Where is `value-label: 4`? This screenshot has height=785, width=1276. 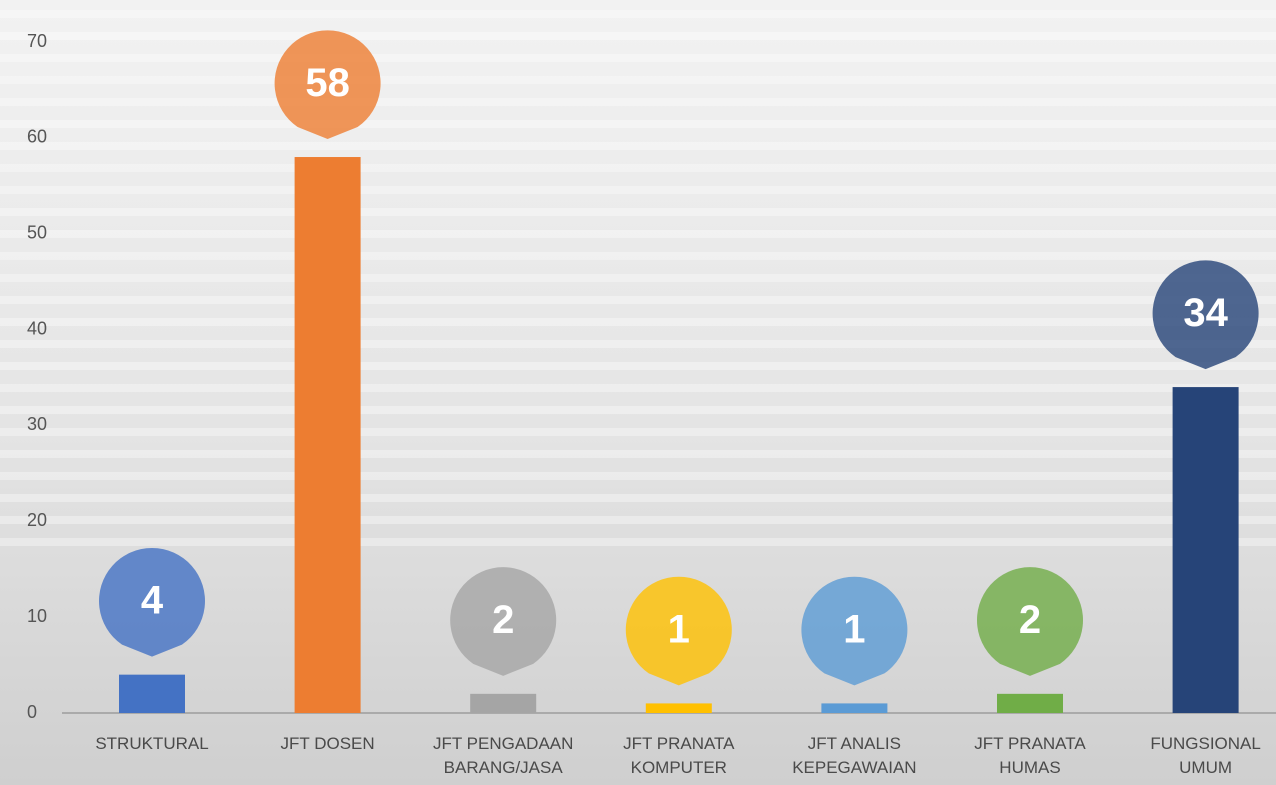 value-label: 4 is located at coordinates (152, 601).